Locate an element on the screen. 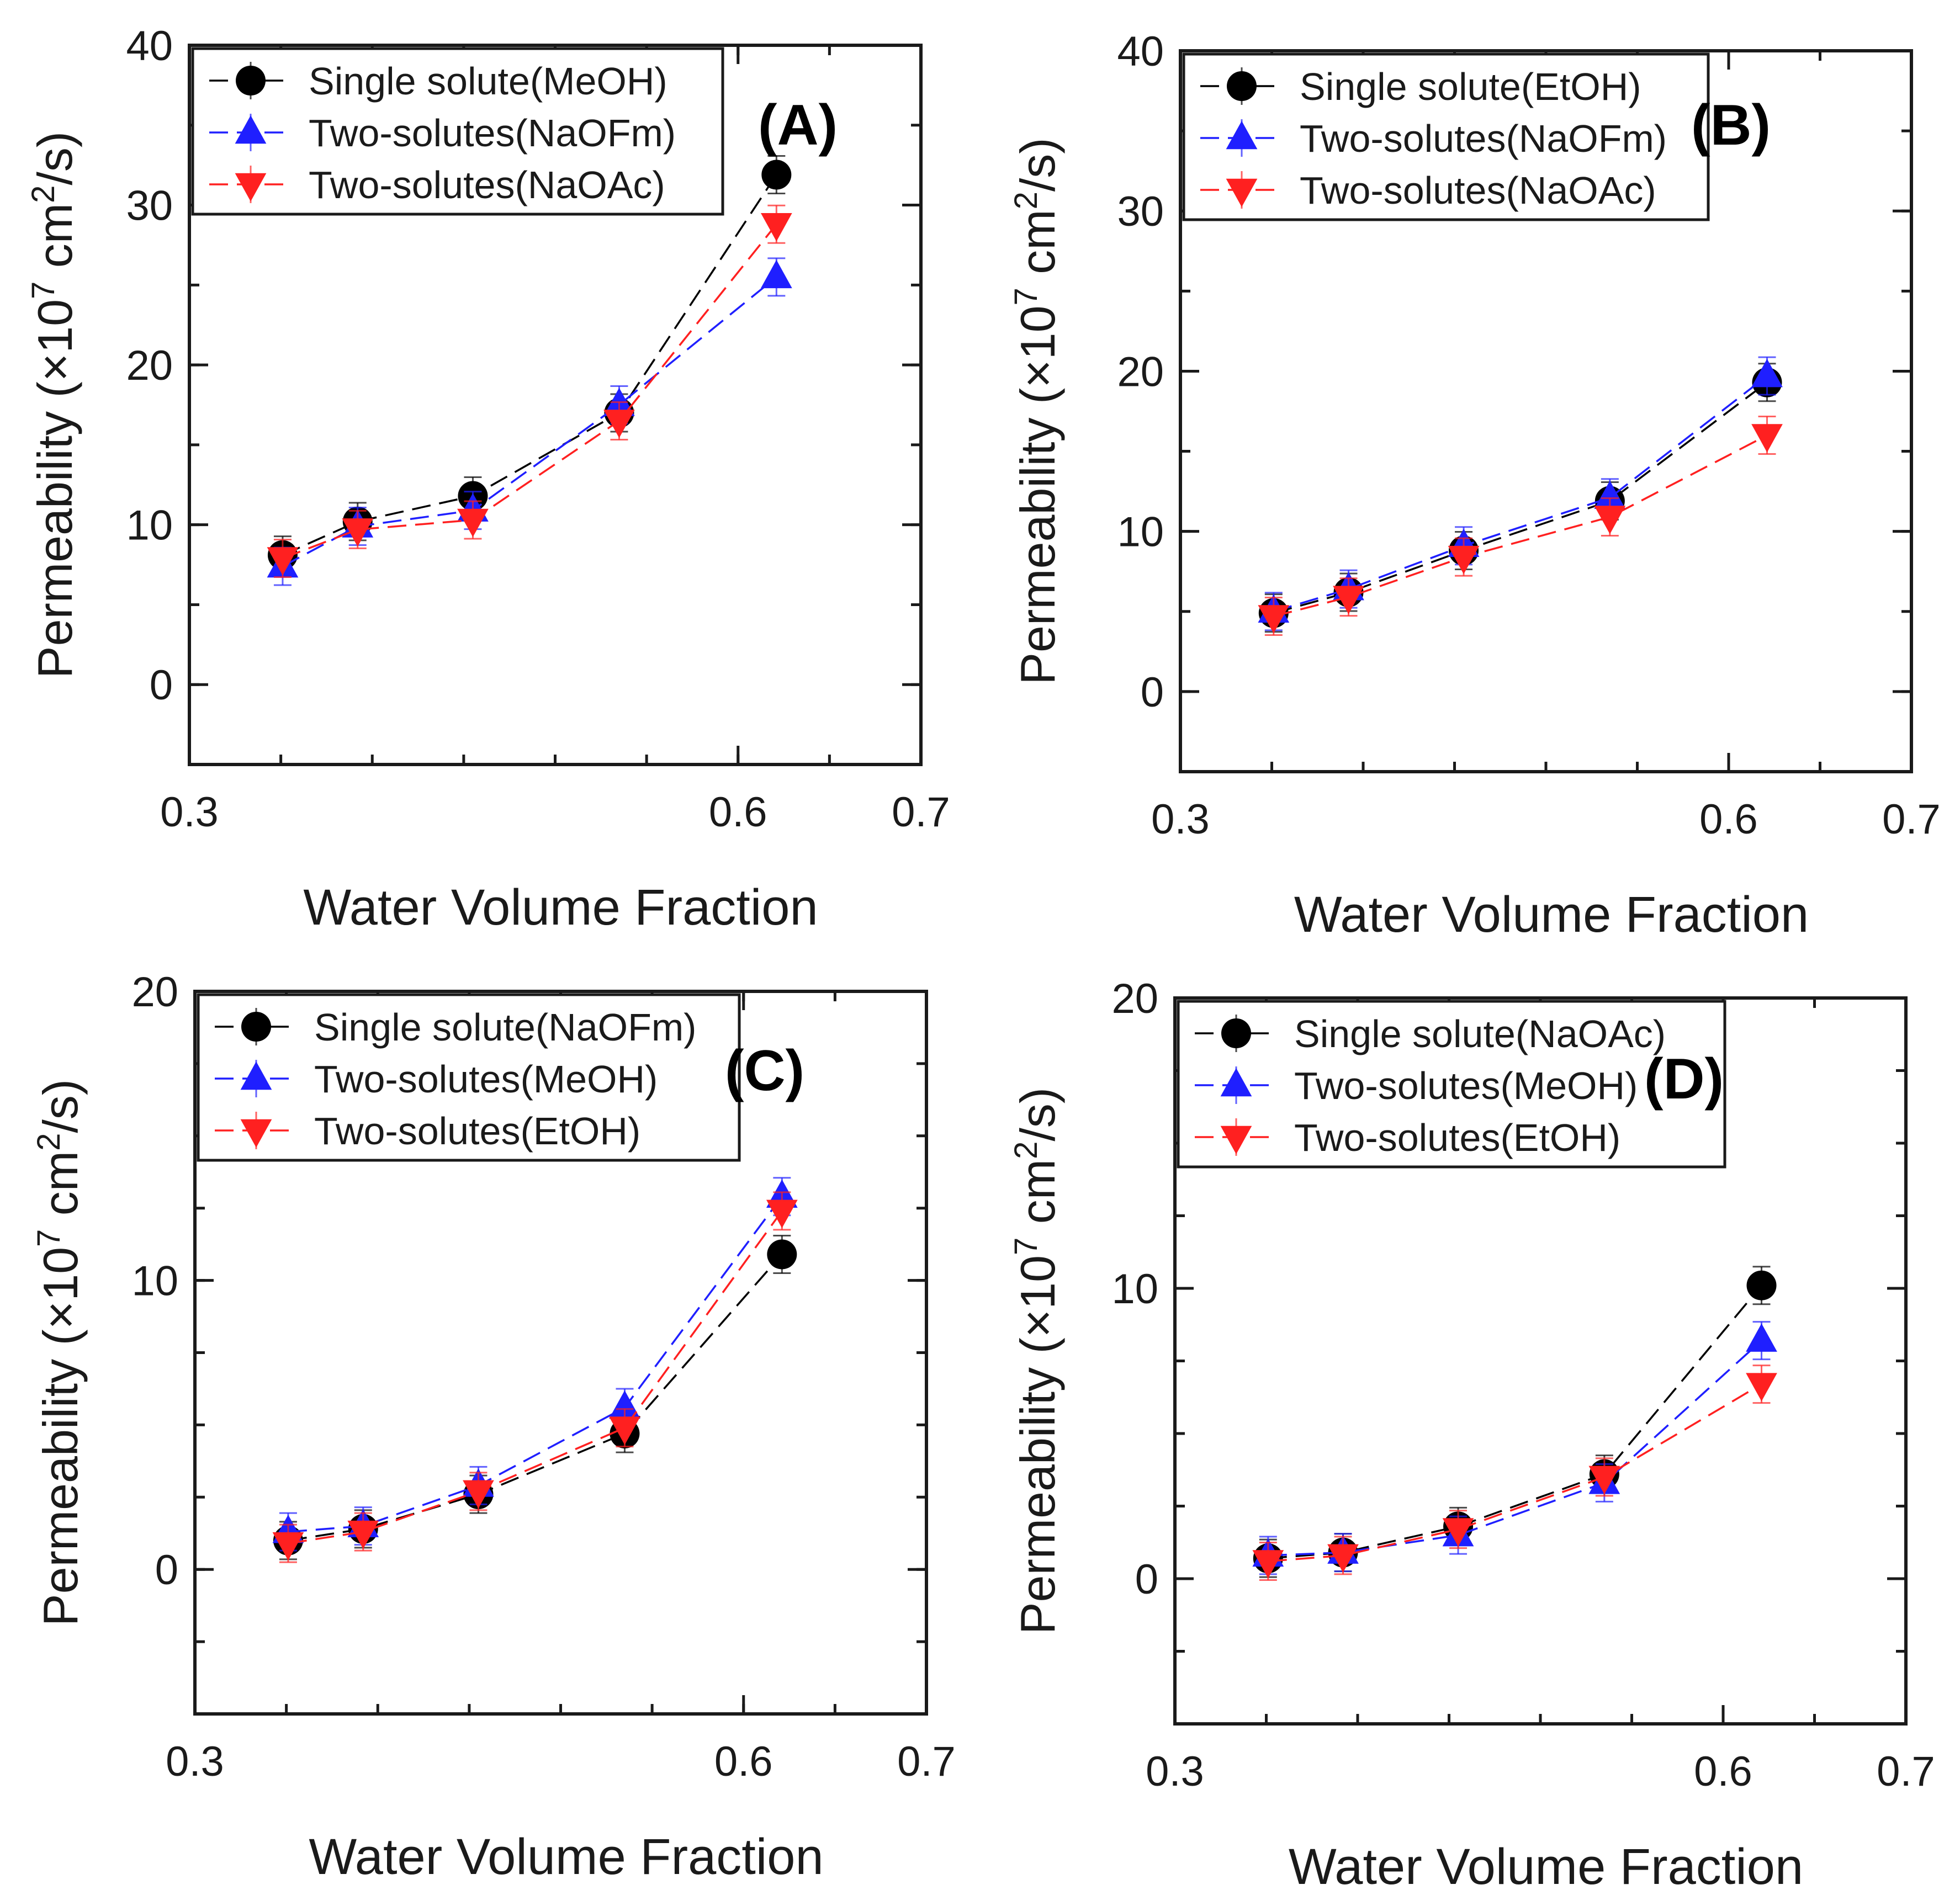 The height and width of the screenshot is (1890, 1960). panel-label: (D) is located at coordinates (1684, 1079).